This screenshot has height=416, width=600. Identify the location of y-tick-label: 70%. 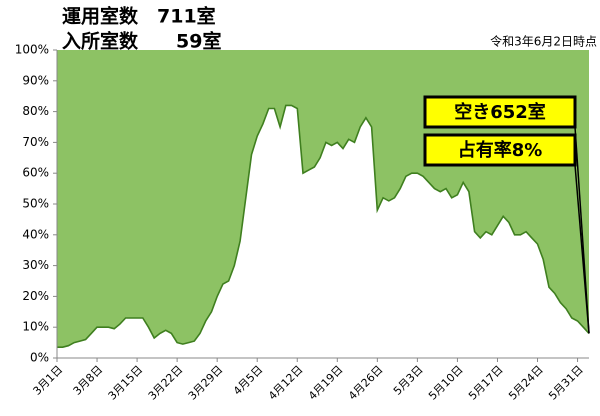
(35, 142).